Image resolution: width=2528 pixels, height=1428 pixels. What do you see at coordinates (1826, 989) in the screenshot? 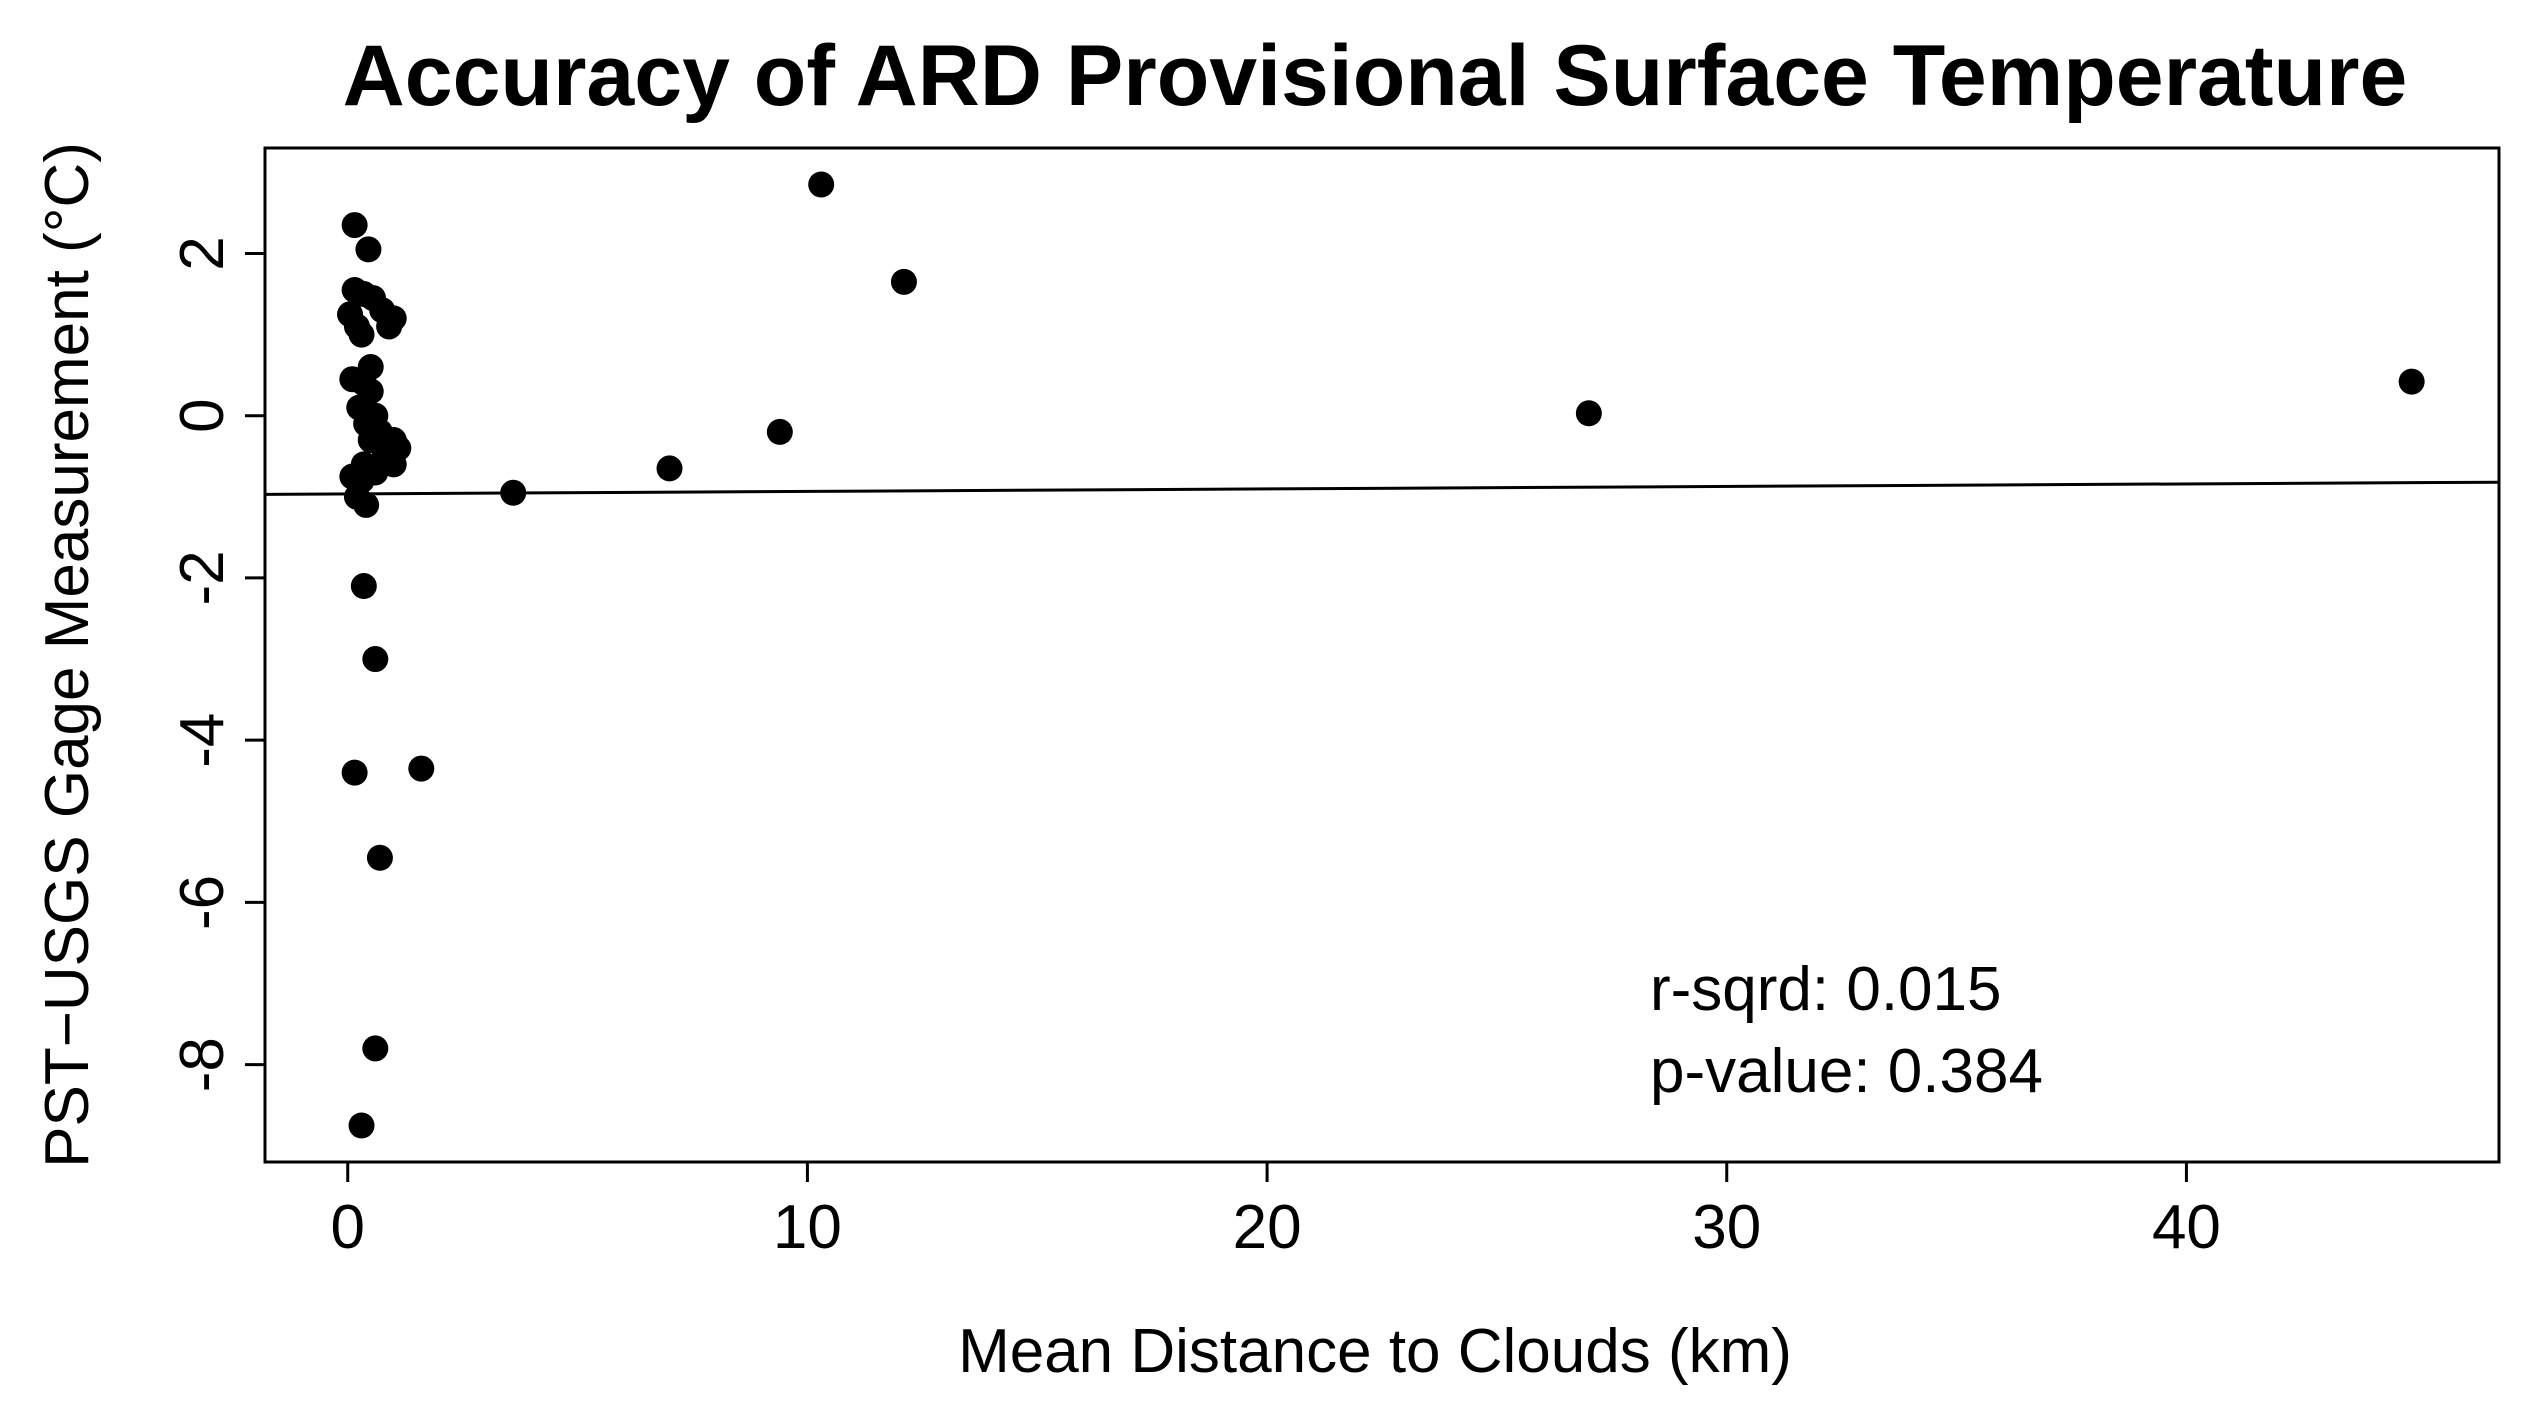
I see `r-squared-annotation: r-sqrd: 0.015` at bounding box center [1826, 989].